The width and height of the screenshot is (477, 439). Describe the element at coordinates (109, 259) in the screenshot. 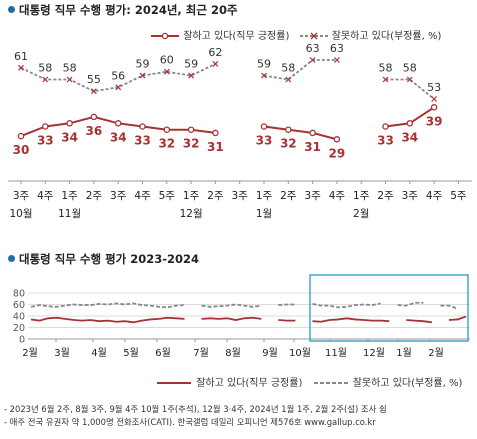

I see `bottom-chart-title-text: 대통령 직무 수행 평가 2023-2024` at that location.